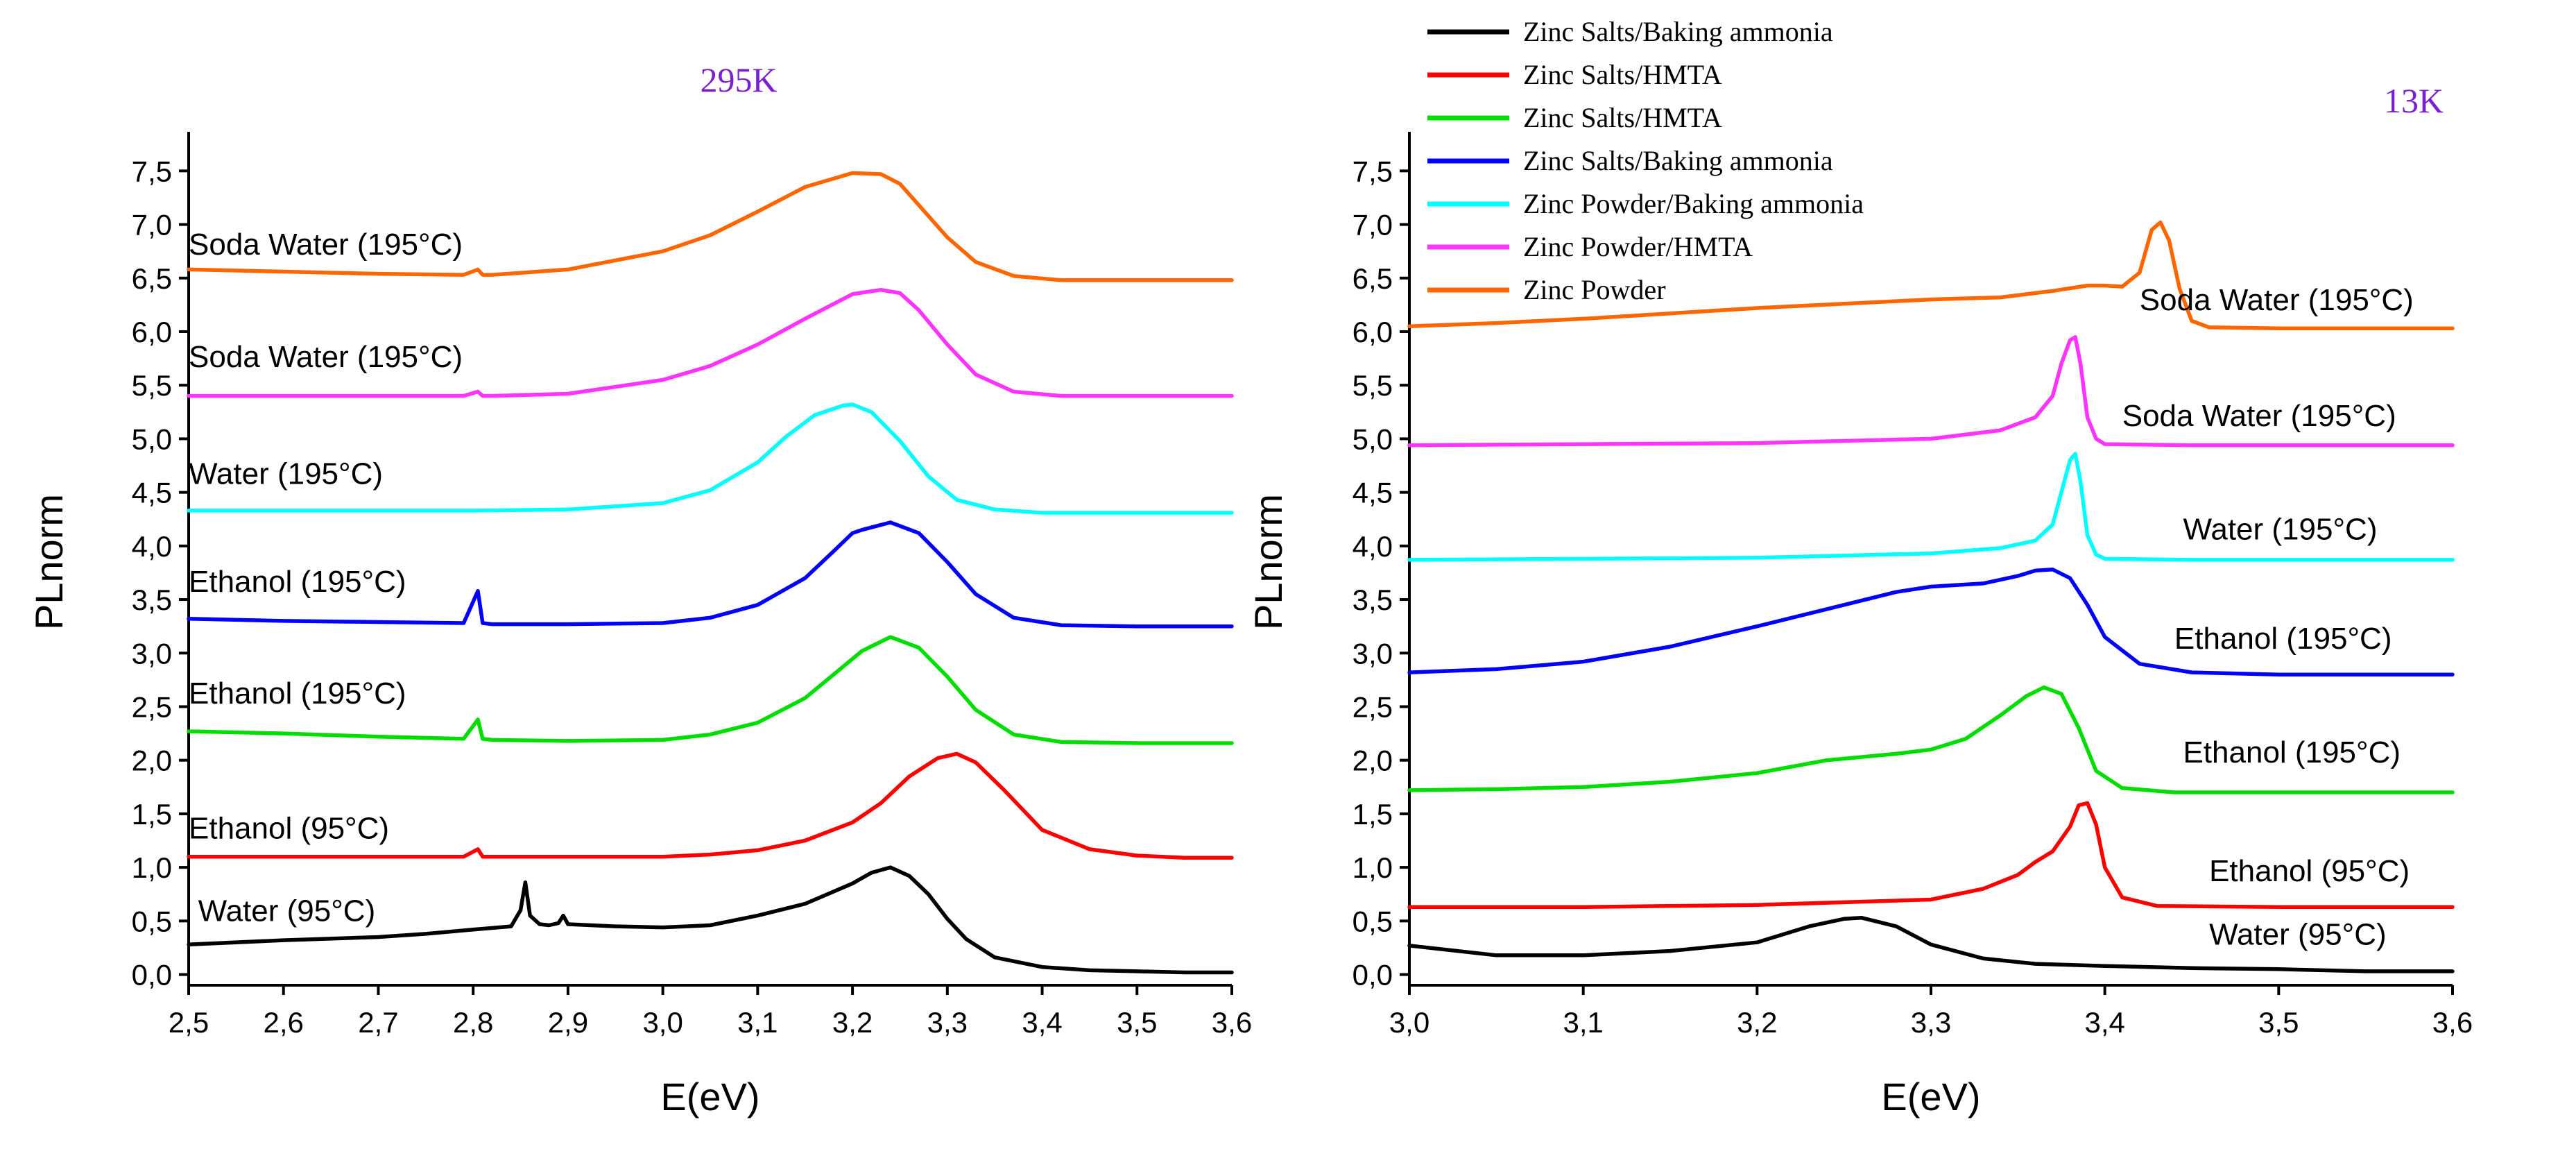 The height and width of the screenshot is (1149, 2576). What do you see at coordinates (738, 79) in the screenshot?
I see `chart-title: 295K` at bounding box center [738, 79].